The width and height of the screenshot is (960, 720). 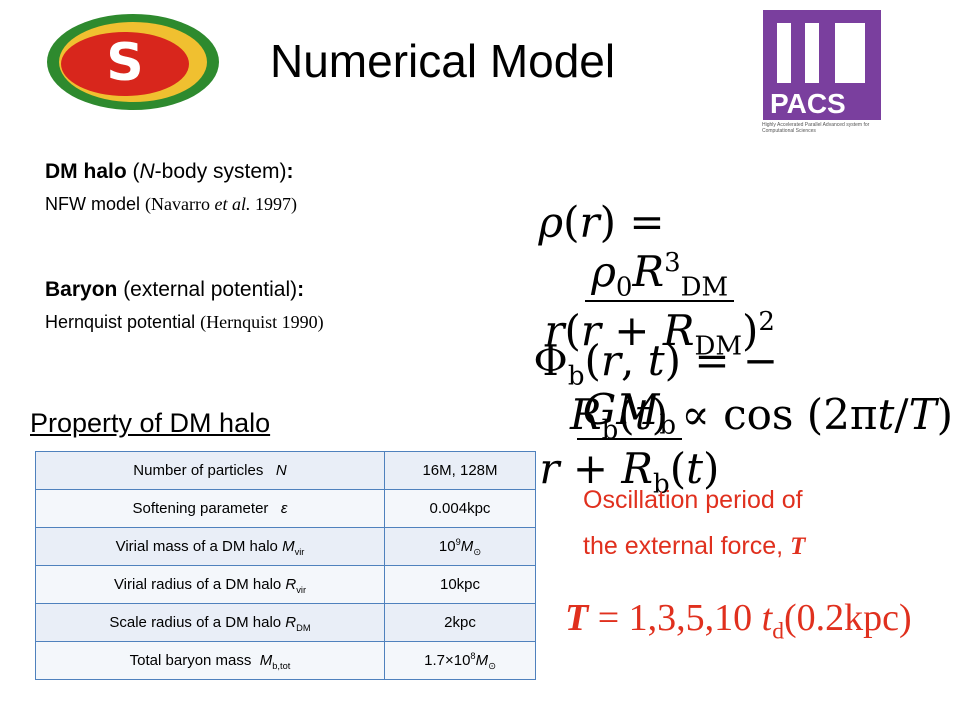 I want to click on logo-left: S, so click(x=133, y=62).